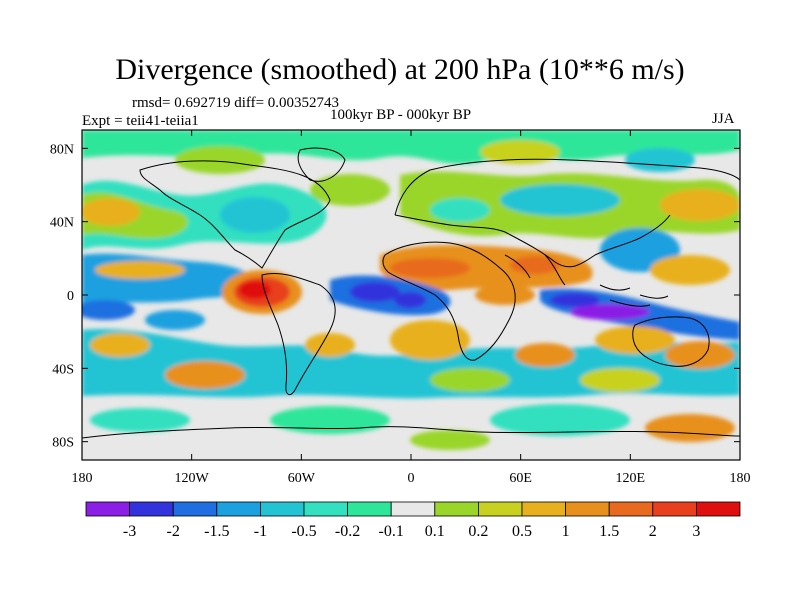 This screenshot has height=600, width=800. What do you see at coordinates (260, 531) in the screenshot?
I see `colorbar-label: -1` at bounding box center [260, 531].